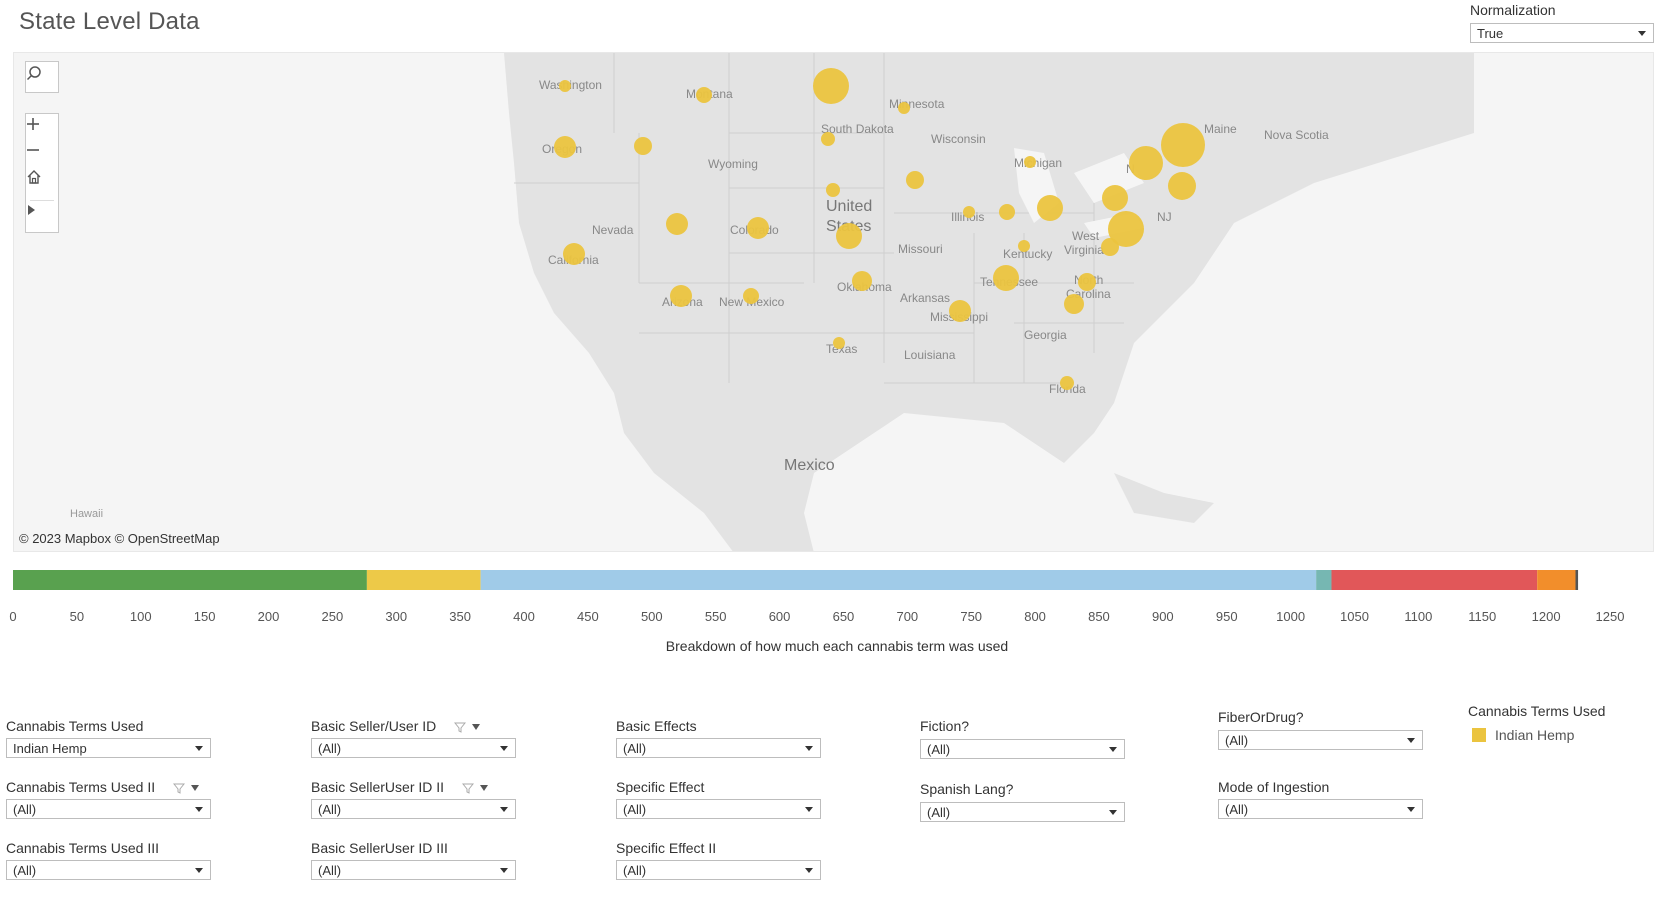 This screenshot has width=1674, height=901. I want to click on play-arrow-icon, so click(31, 210).